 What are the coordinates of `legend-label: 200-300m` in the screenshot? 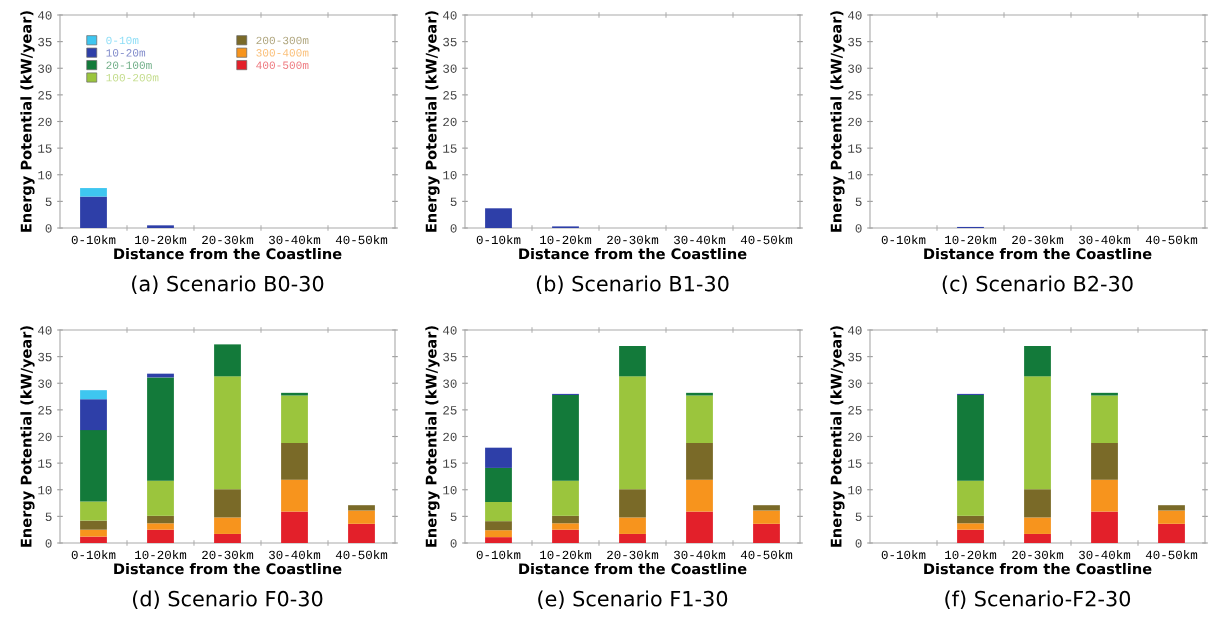 It's located at (282, 40).